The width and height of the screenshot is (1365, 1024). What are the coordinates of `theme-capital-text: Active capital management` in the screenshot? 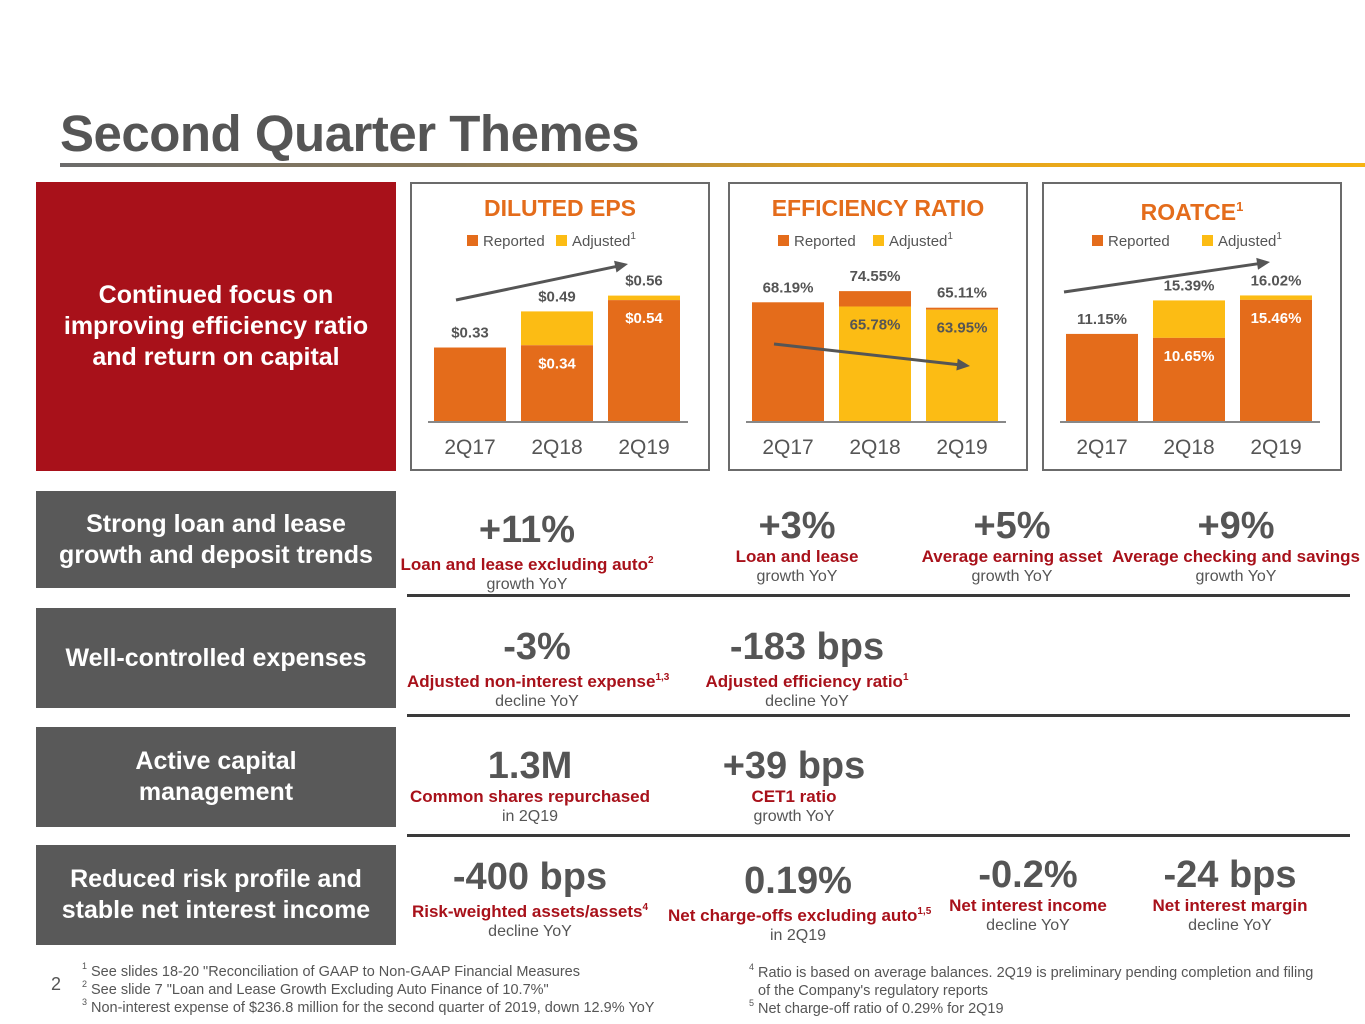 It's located at (216, 776).